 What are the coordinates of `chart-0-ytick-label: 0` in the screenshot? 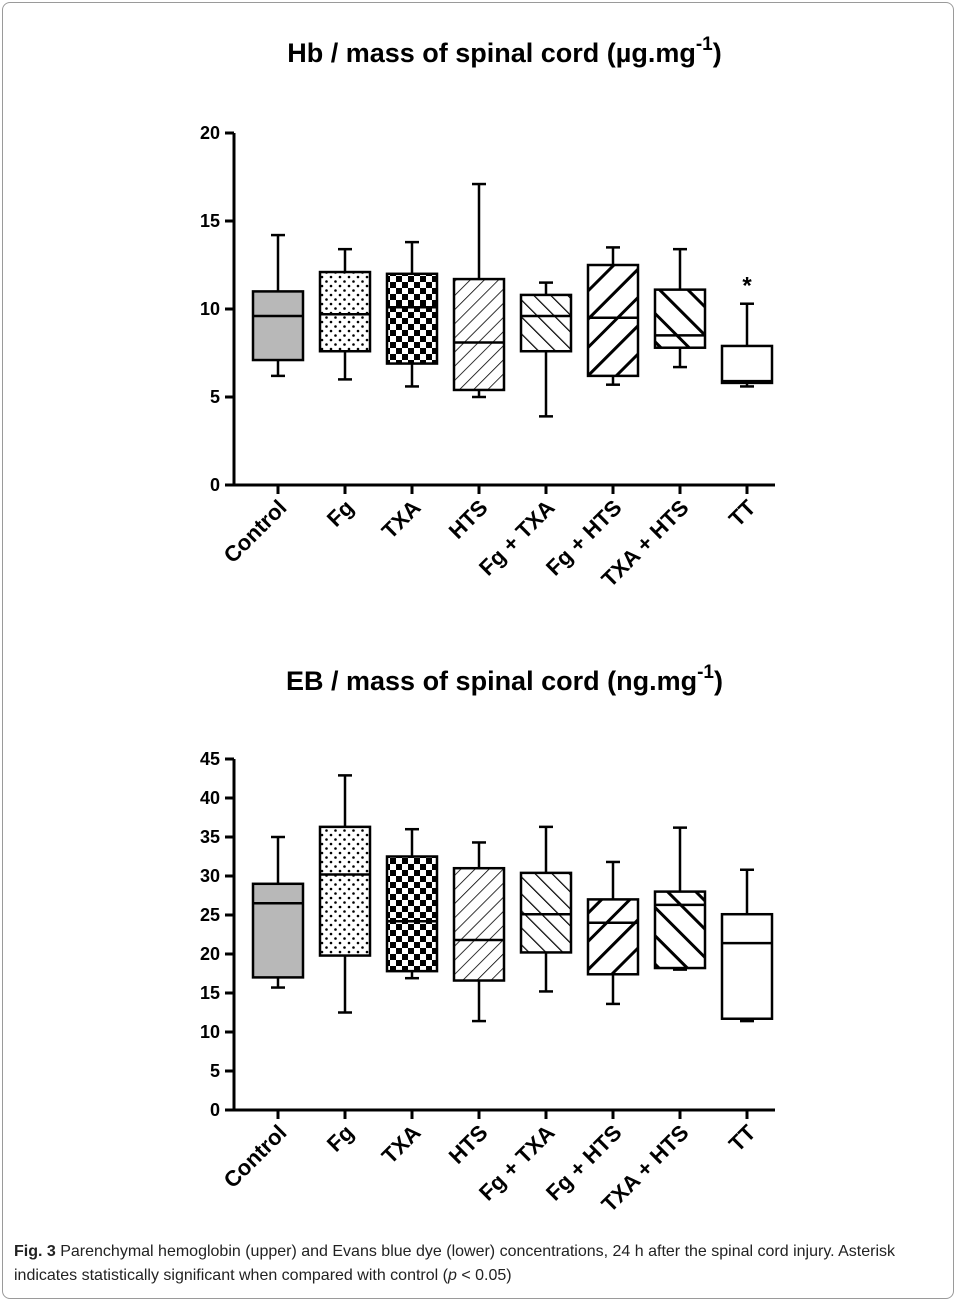 It's located at (215, 485).